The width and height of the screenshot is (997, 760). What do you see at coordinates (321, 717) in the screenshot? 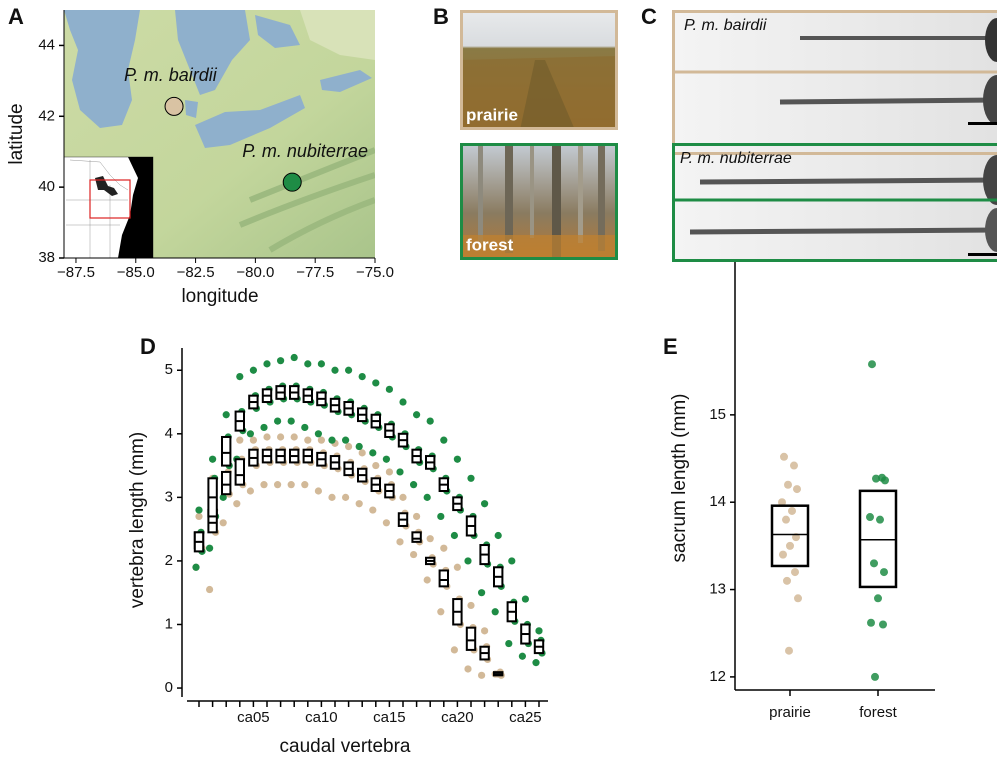
I see `x-tick-label: ca10` at bounding box center [321, 717].